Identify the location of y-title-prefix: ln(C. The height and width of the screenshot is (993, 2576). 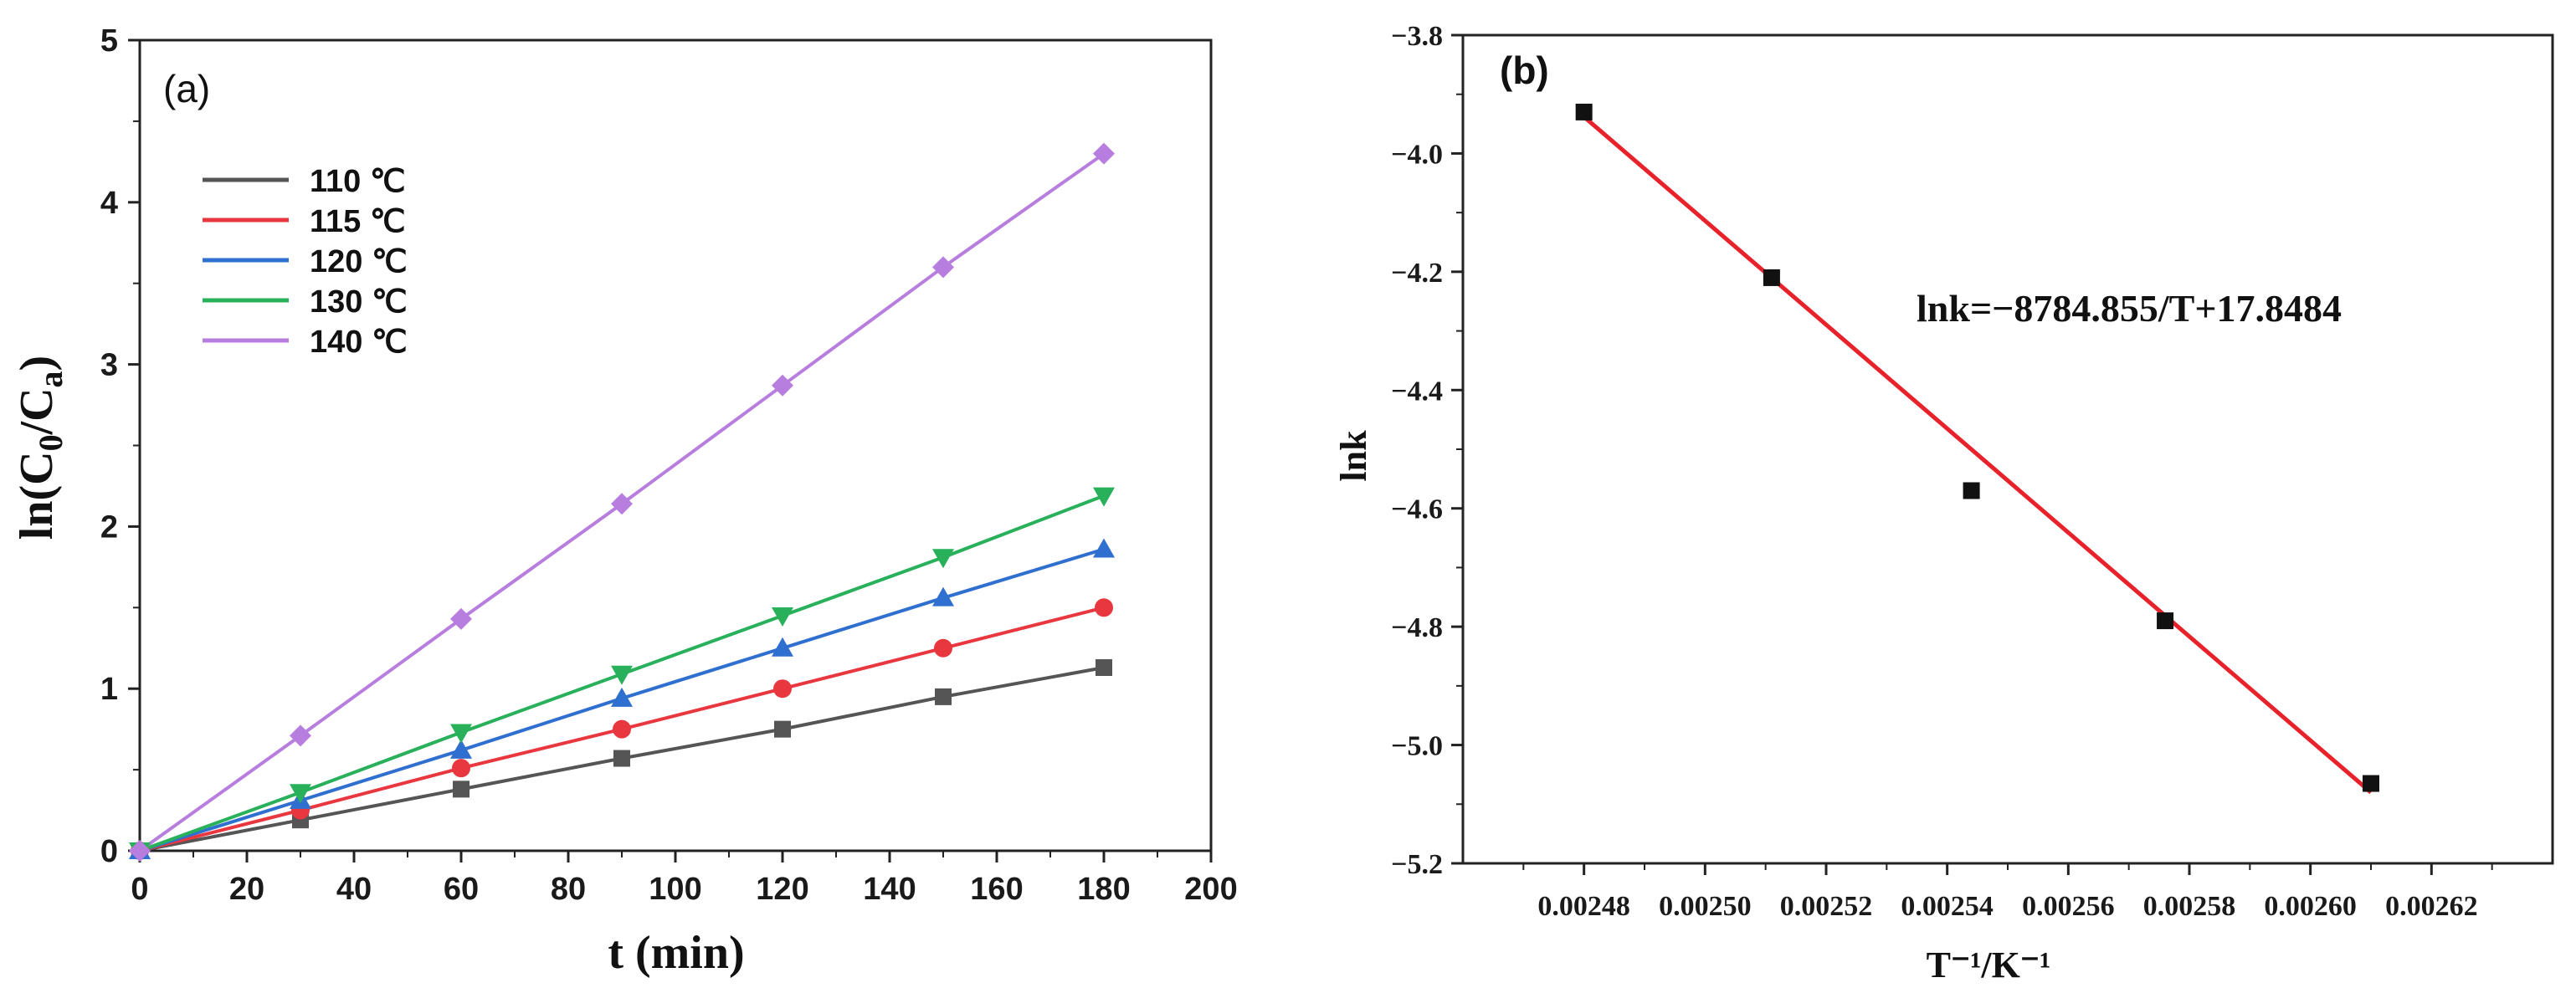
(37, 495).